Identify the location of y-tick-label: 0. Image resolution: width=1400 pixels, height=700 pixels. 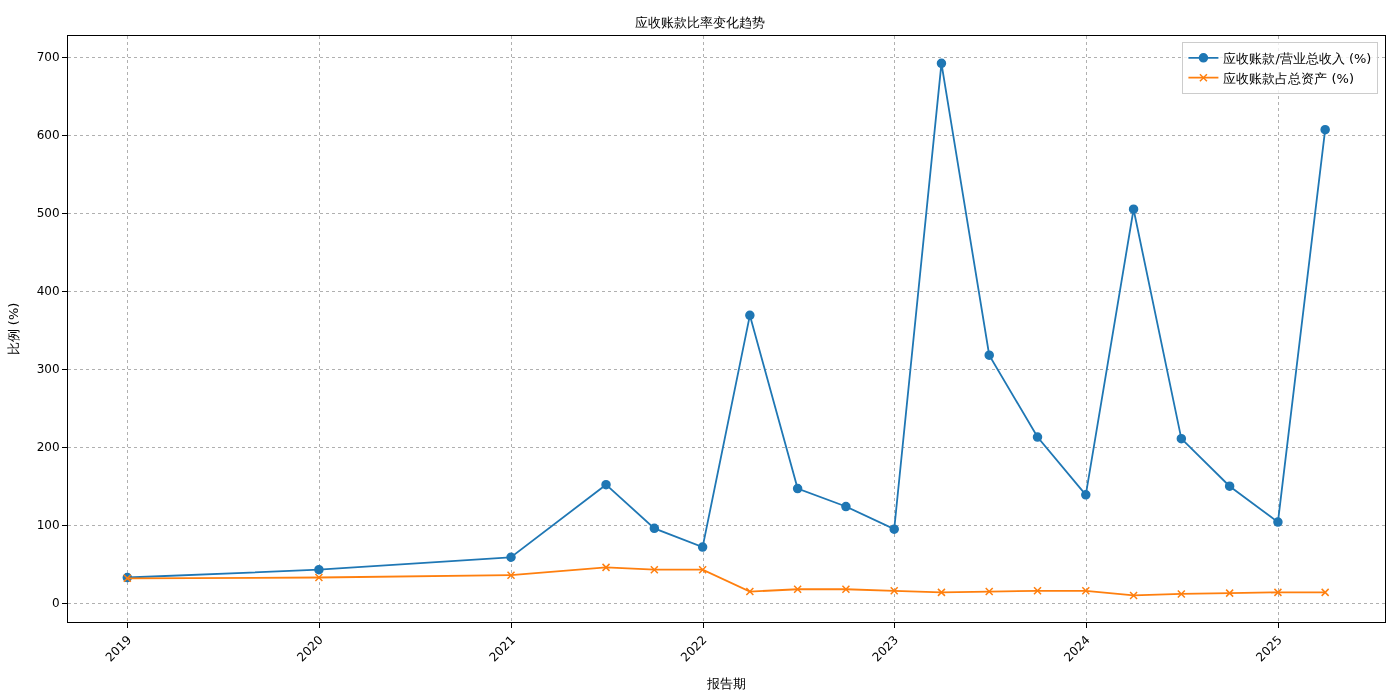
(55, 603).